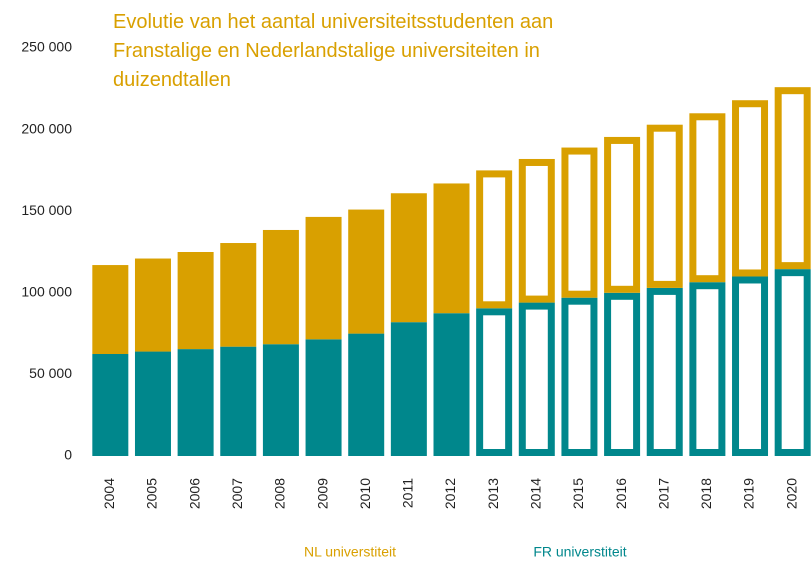  Describe the element at coordinates (621, 493) in the screenshot. I see `x-tick-label: 2016` at that location.